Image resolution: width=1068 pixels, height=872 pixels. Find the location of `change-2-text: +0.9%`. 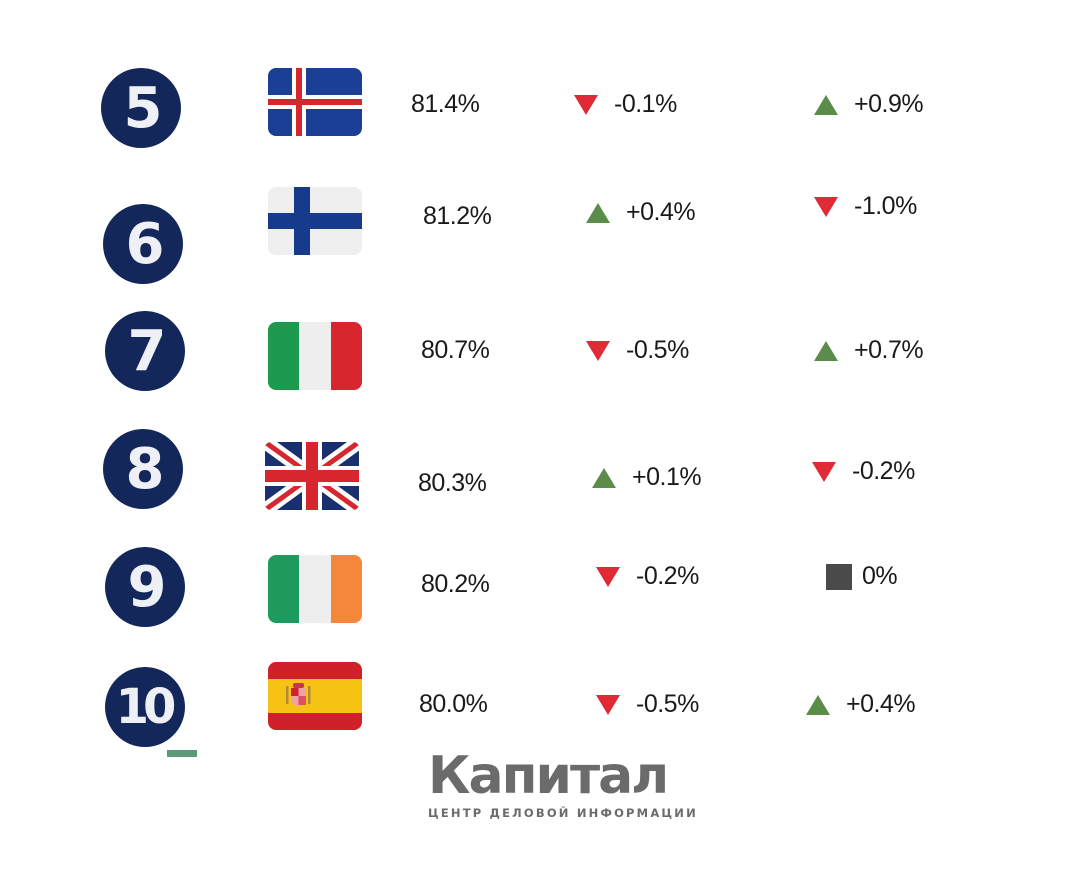

change-2-text: +0.9% is located at coordinates (889, 104).